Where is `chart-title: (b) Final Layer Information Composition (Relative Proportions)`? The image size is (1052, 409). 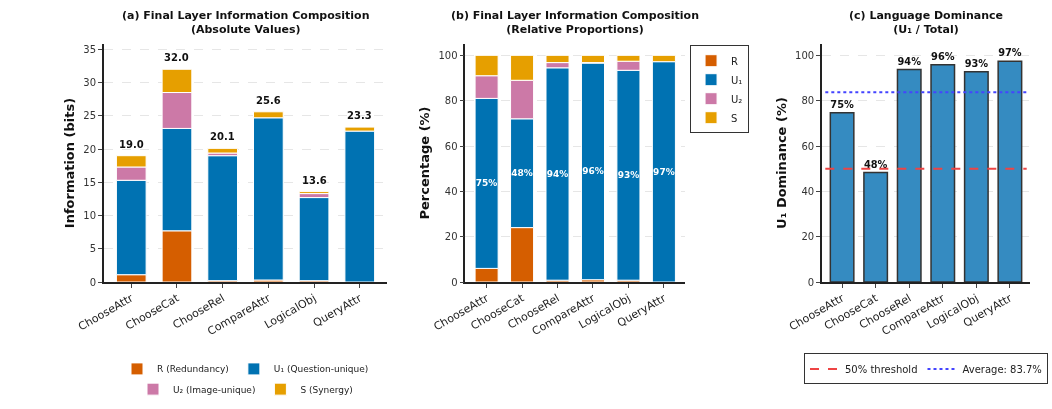
chart-title: (b) Final Layer Information Composition (Relative Proportions) is located at coordinates (575, 23).